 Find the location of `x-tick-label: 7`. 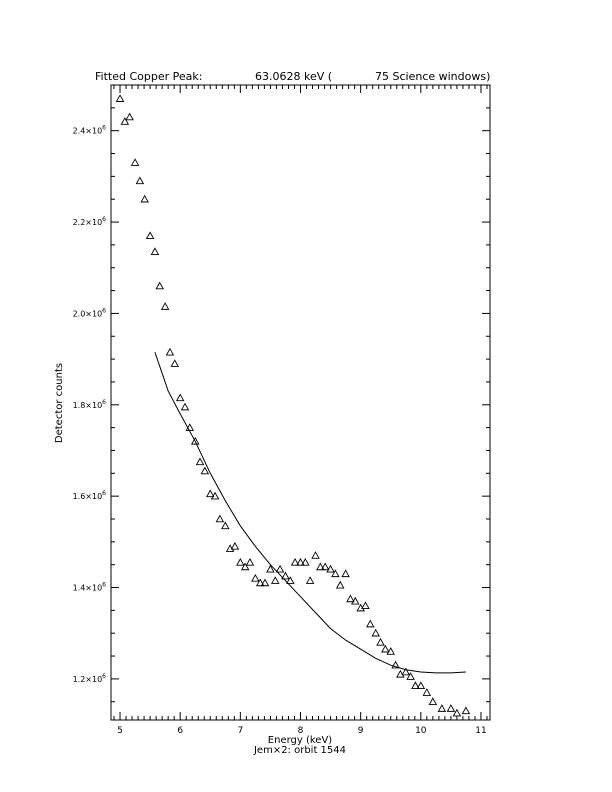

x-tick-label: 7 is located at coordinates (240, 731).